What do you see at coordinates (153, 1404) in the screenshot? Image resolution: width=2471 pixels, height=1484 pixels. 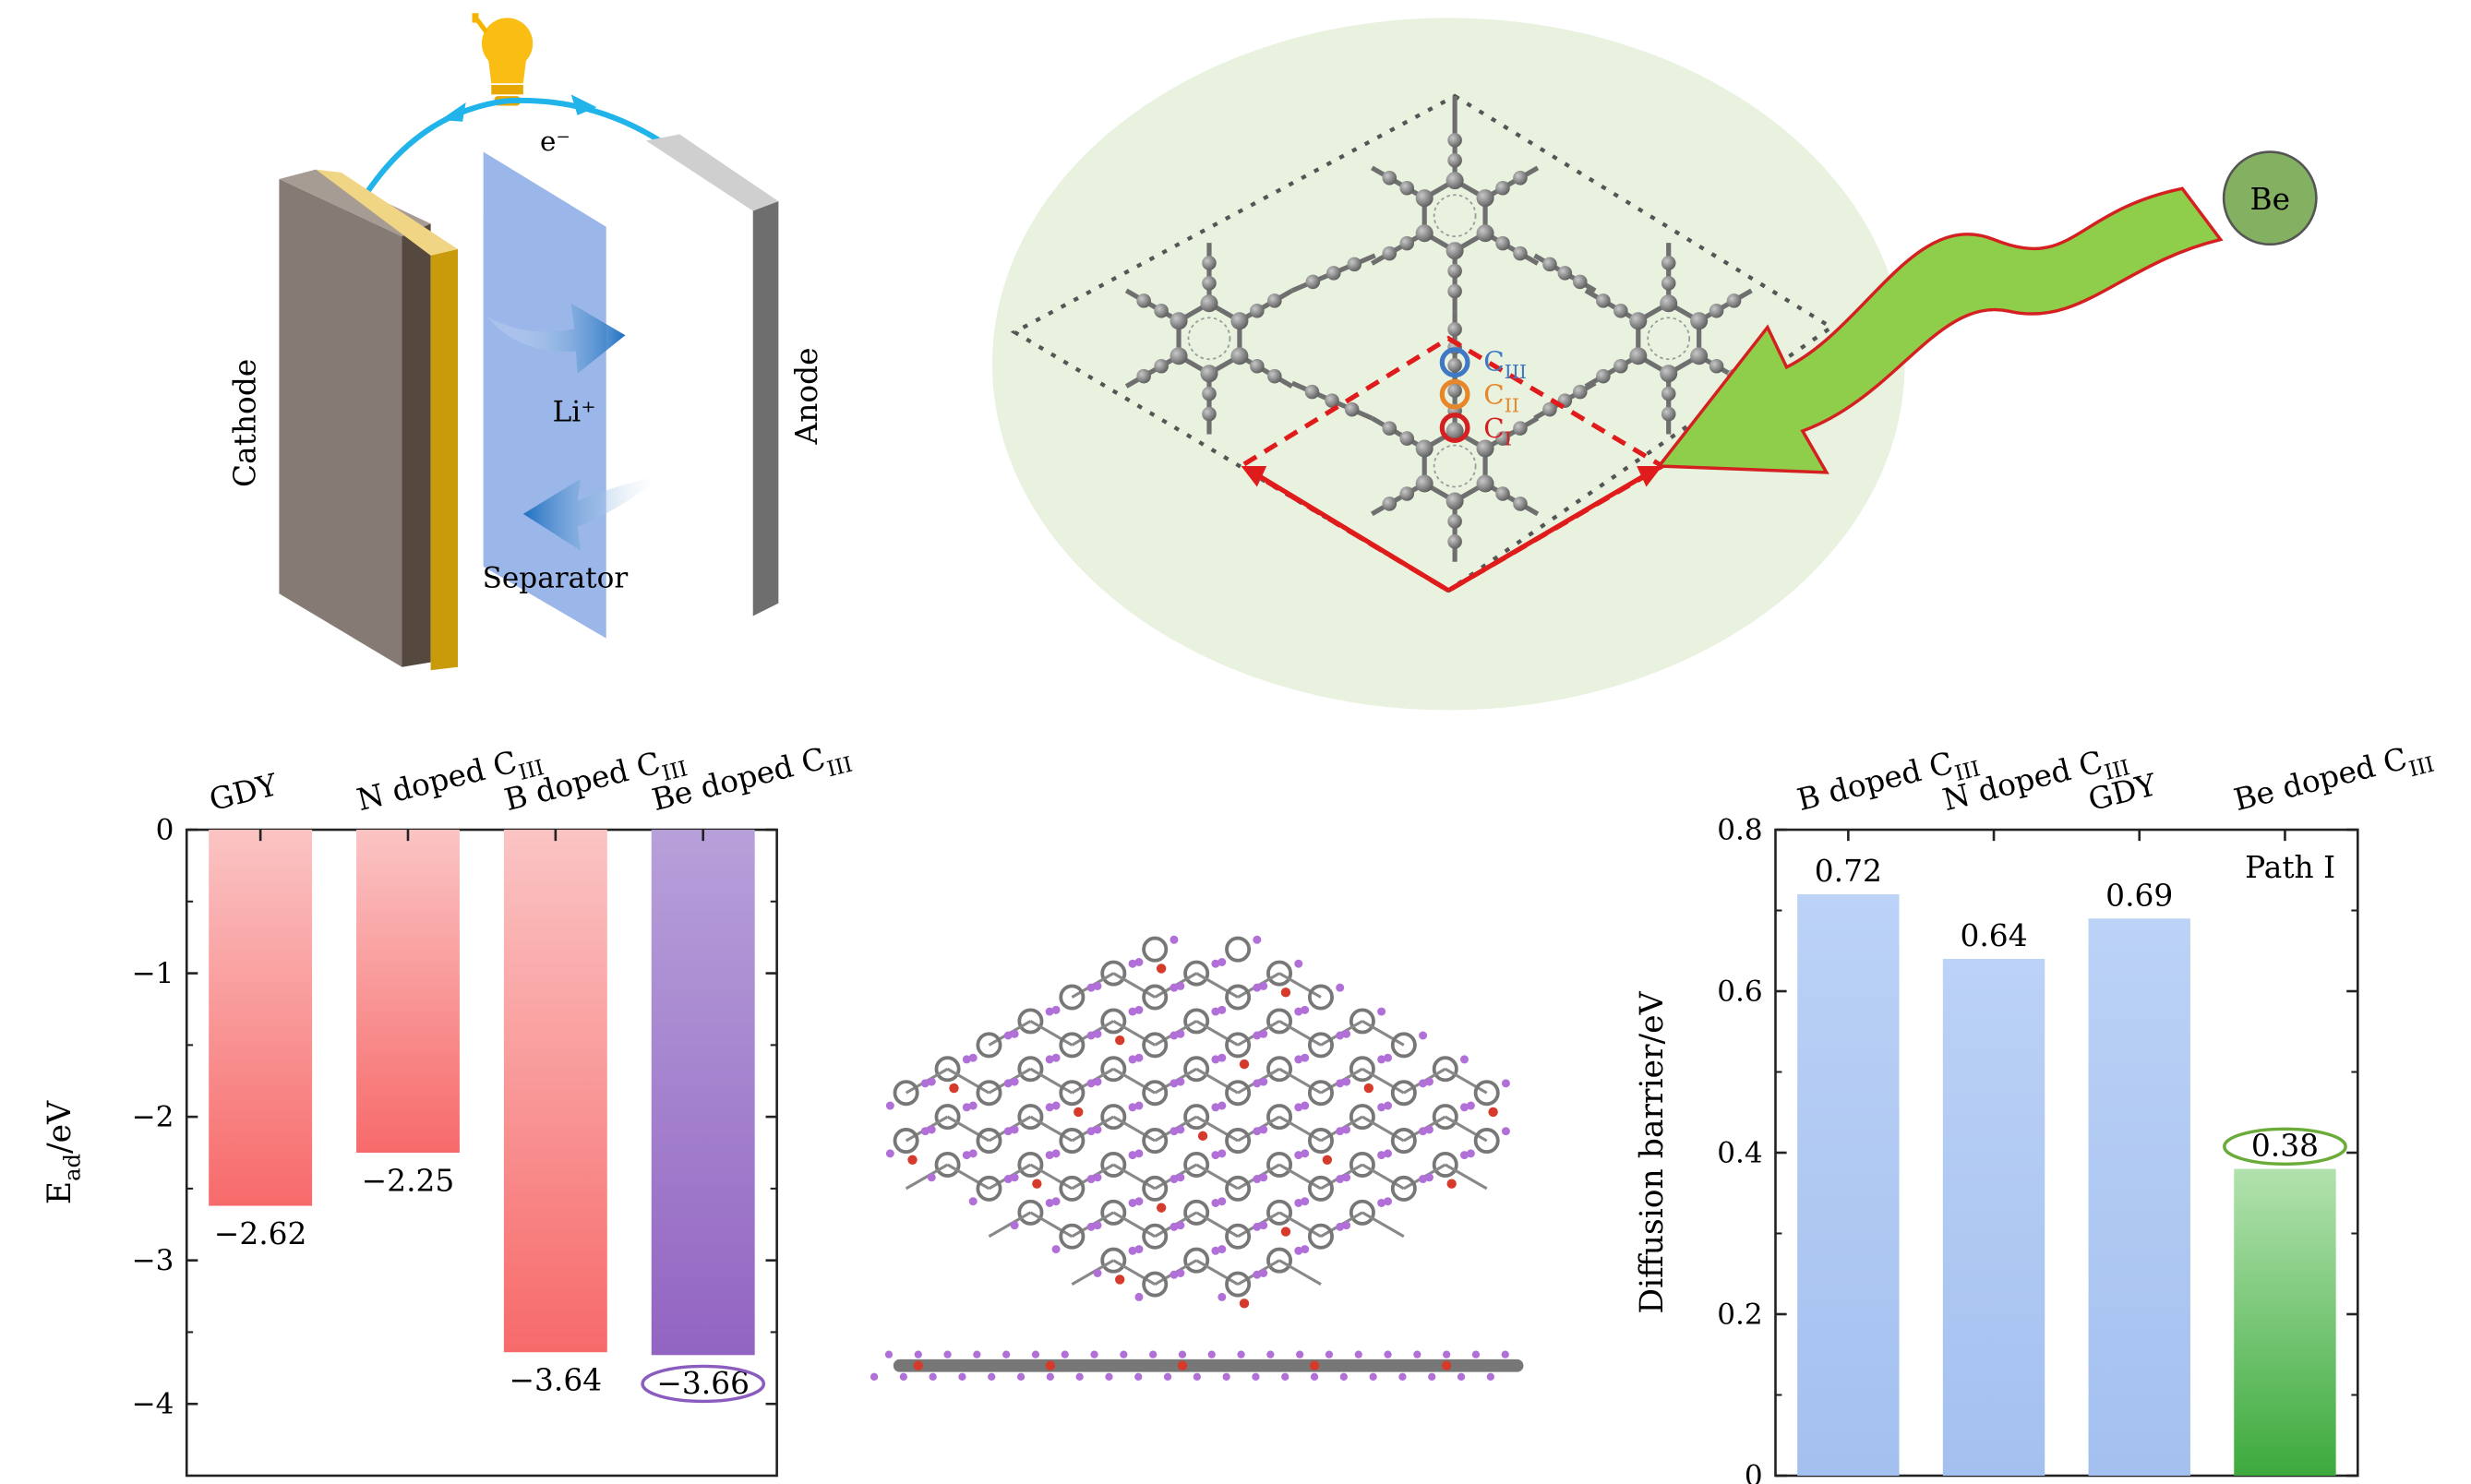 I see `y-tick-label: −4` at bounding box center [153, 1404].